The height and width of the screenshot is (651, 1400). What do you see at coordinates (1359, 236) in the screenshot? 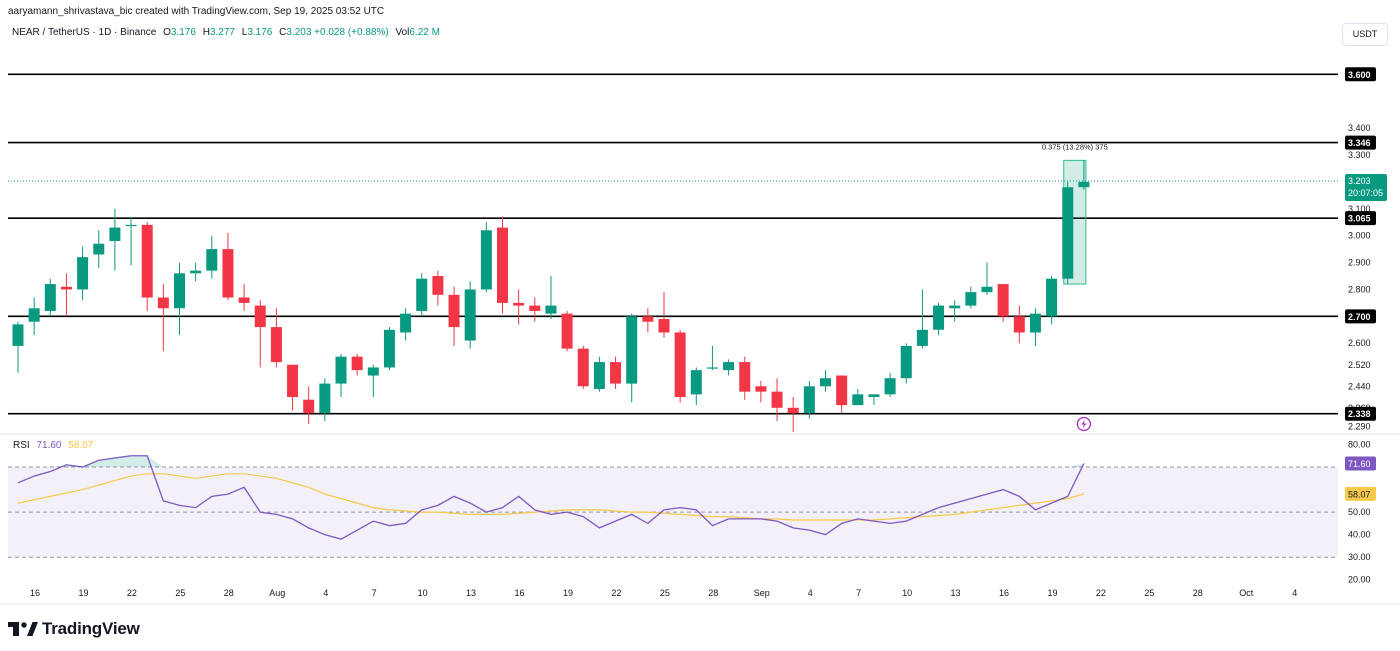
I see `price-tick-label: 3.000` at bounding box center [1359, 236].